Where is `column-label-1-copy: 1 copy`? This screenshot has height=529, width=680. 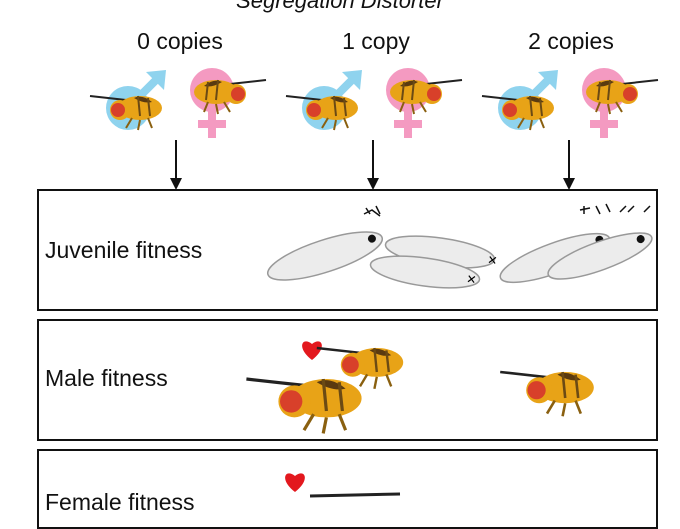 column-label-1-copy: 1 copy is located at coordinates (376, 41).